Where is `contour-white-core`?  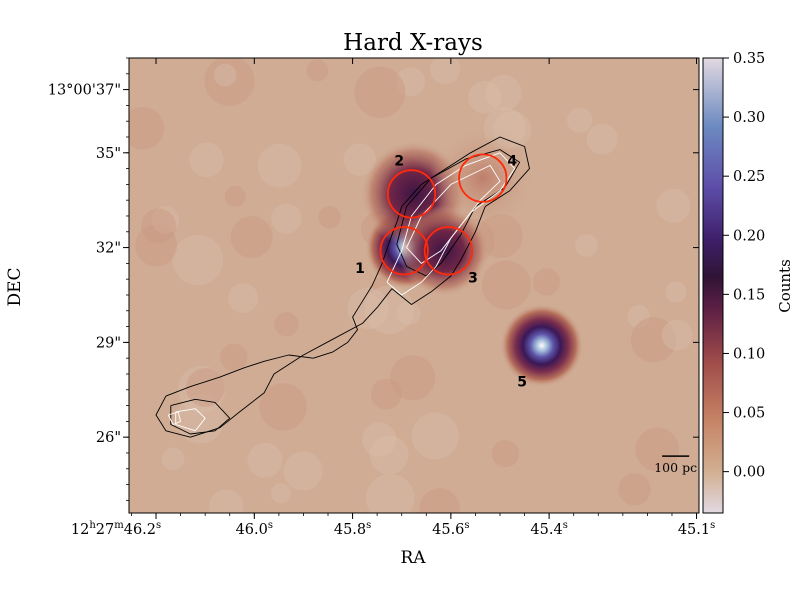
contour-white-core is located at coordinates (174, 418).